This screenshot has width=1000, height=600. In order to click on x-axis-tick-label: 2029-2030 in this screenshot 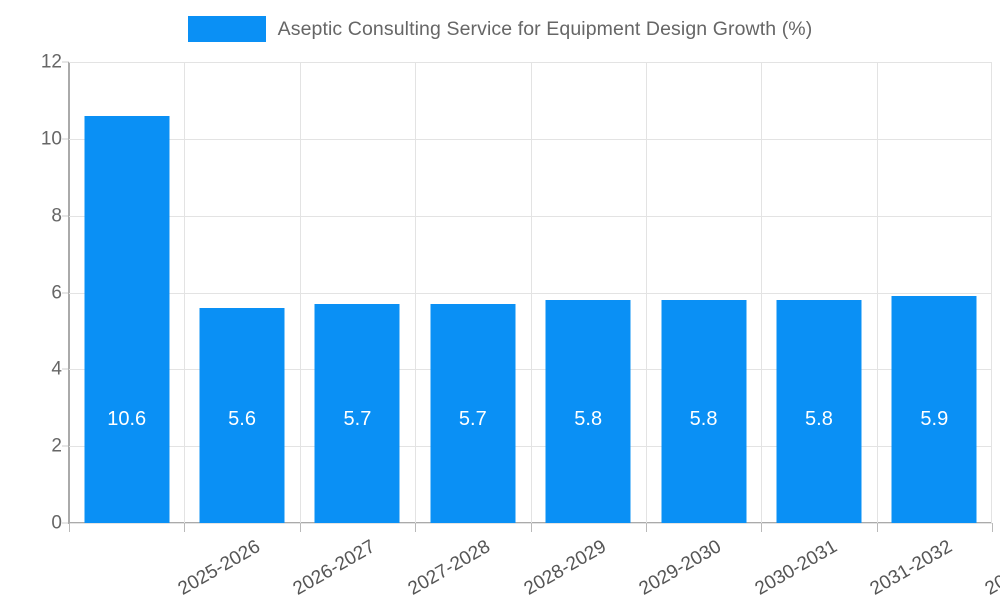, I will do `click(680, 568)`.